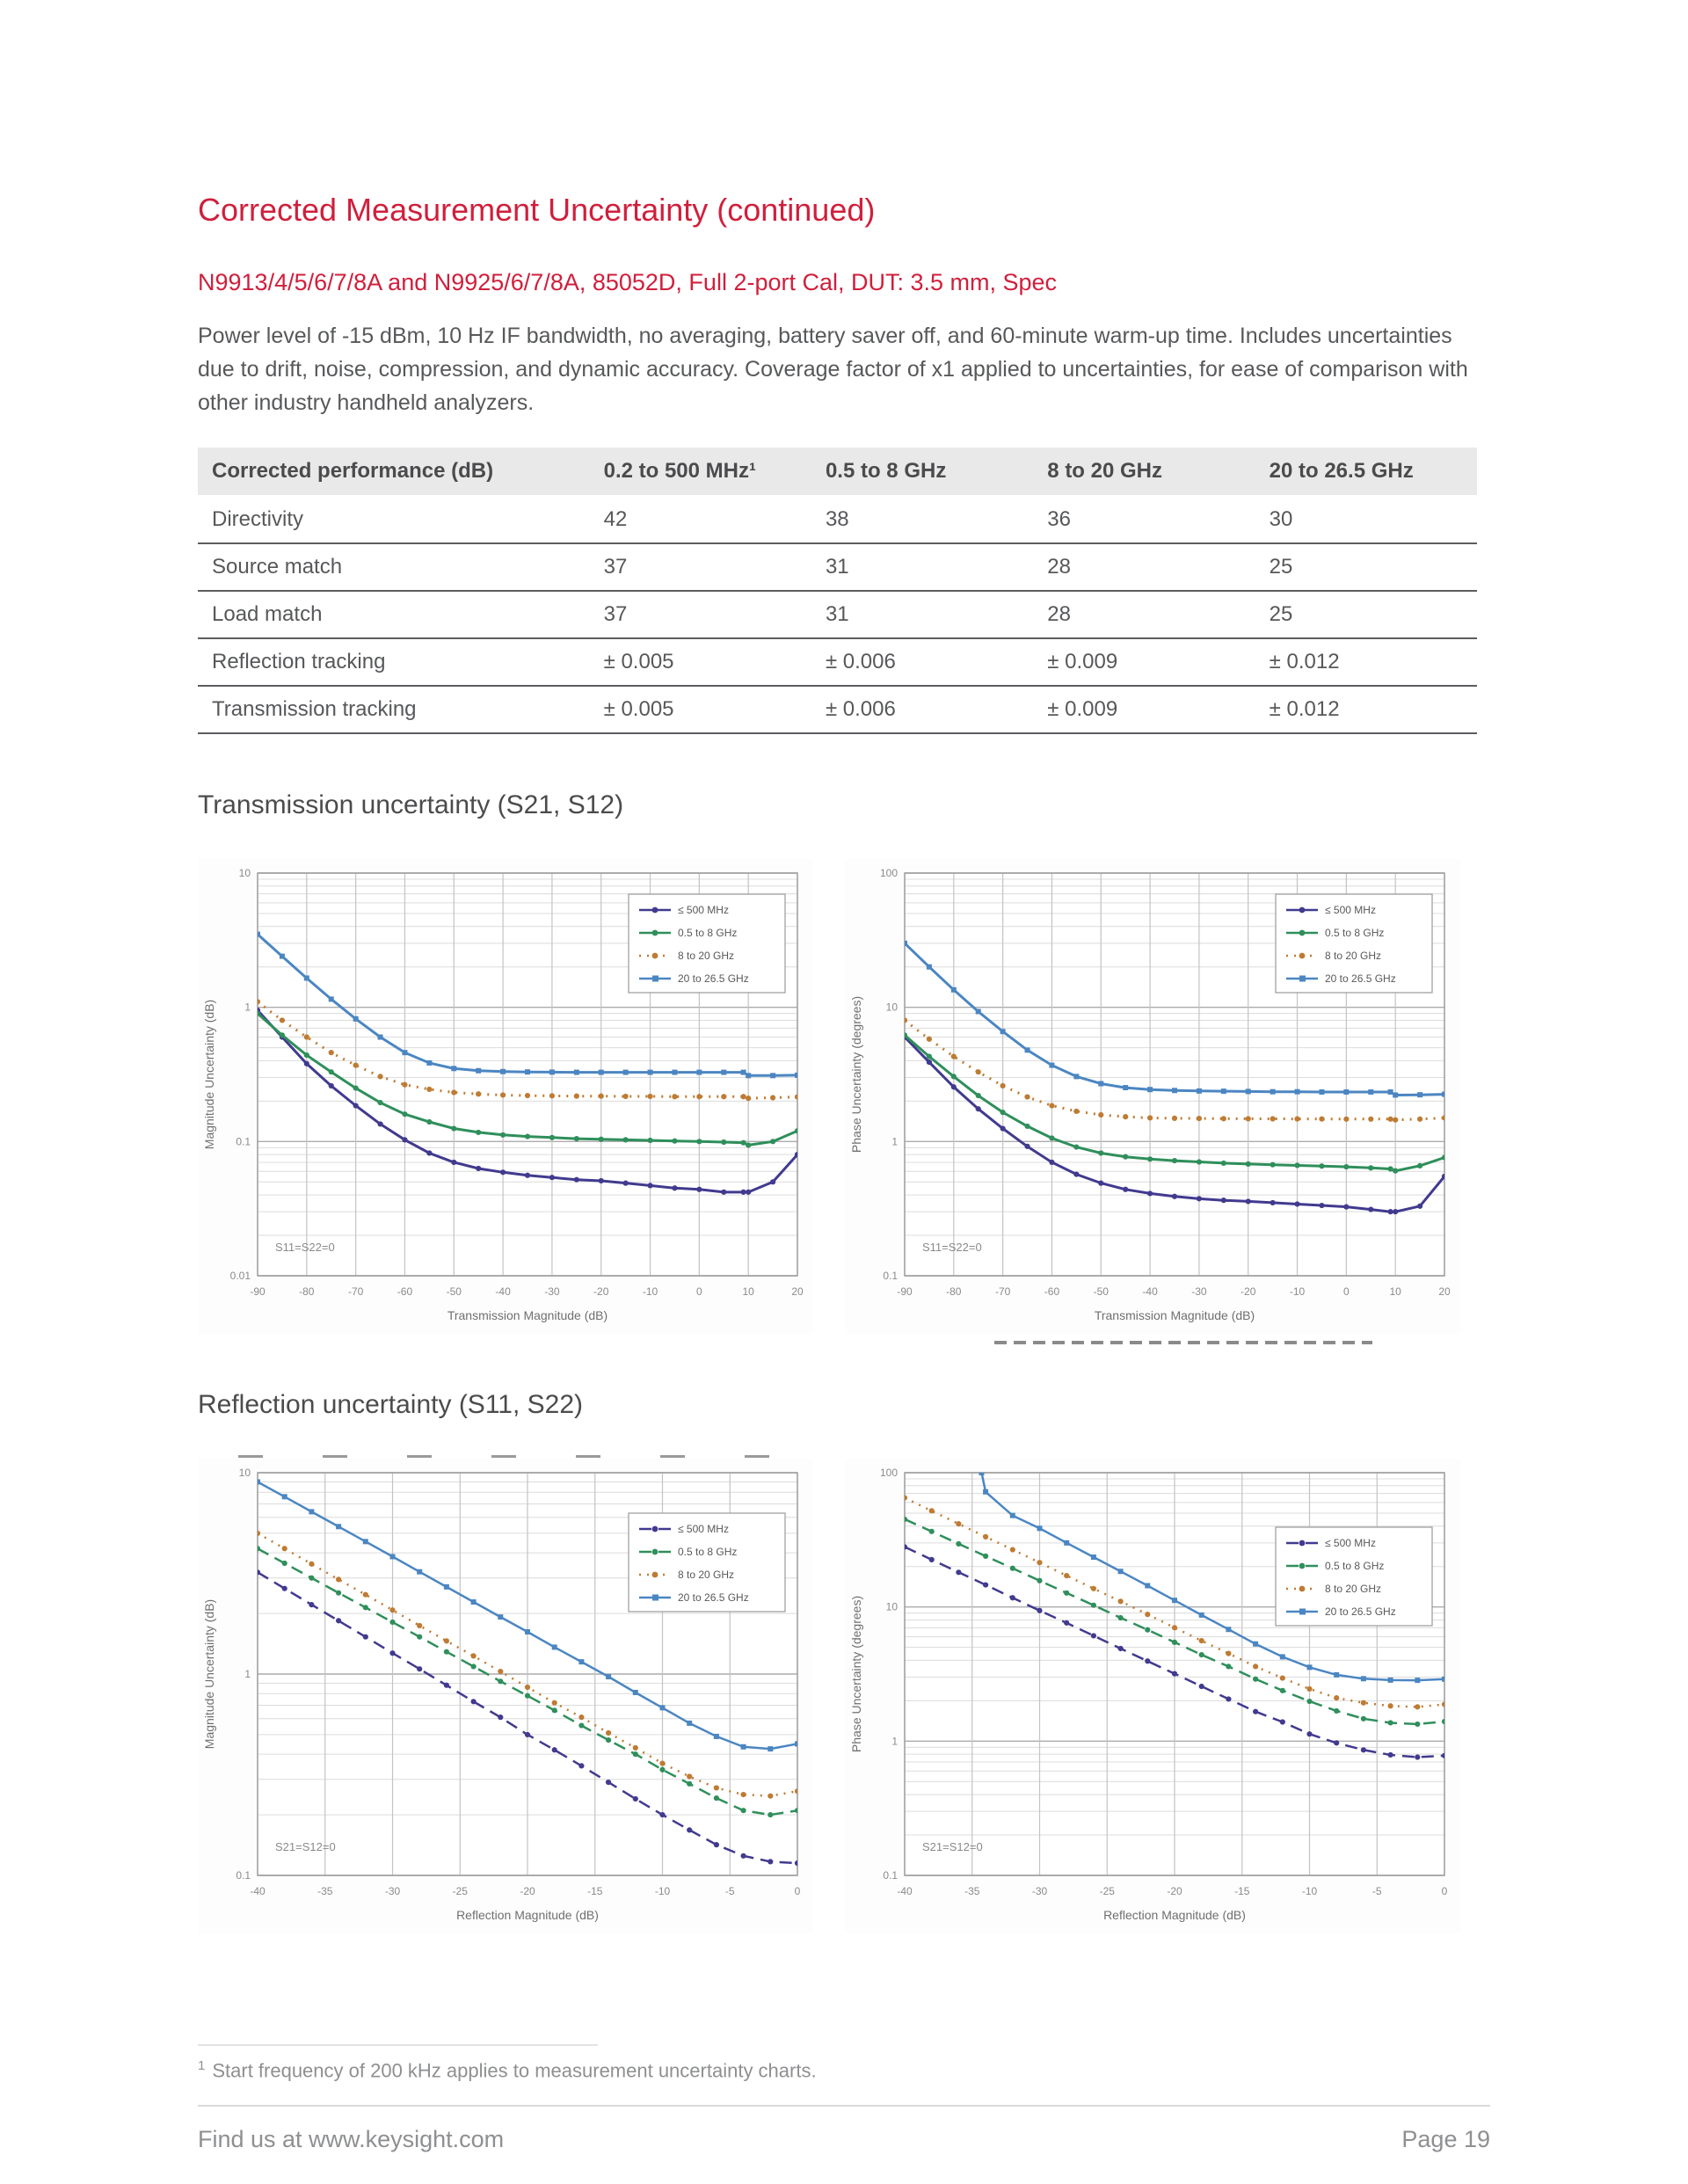 The width and height of the screenshot is (1688, 2184). What do you see at coordinates (1183, 1342) in the screenshot?
I see `cropped-caption-fragment` at bounding box center [1183, 1342].